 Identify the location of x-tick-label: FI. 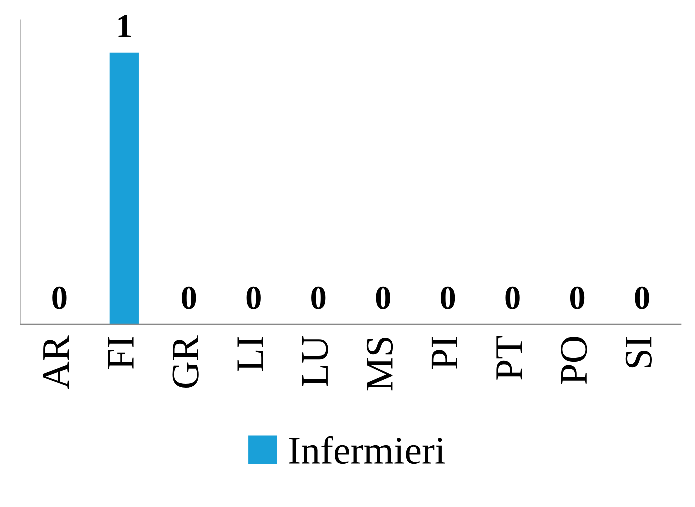
(121, 353).